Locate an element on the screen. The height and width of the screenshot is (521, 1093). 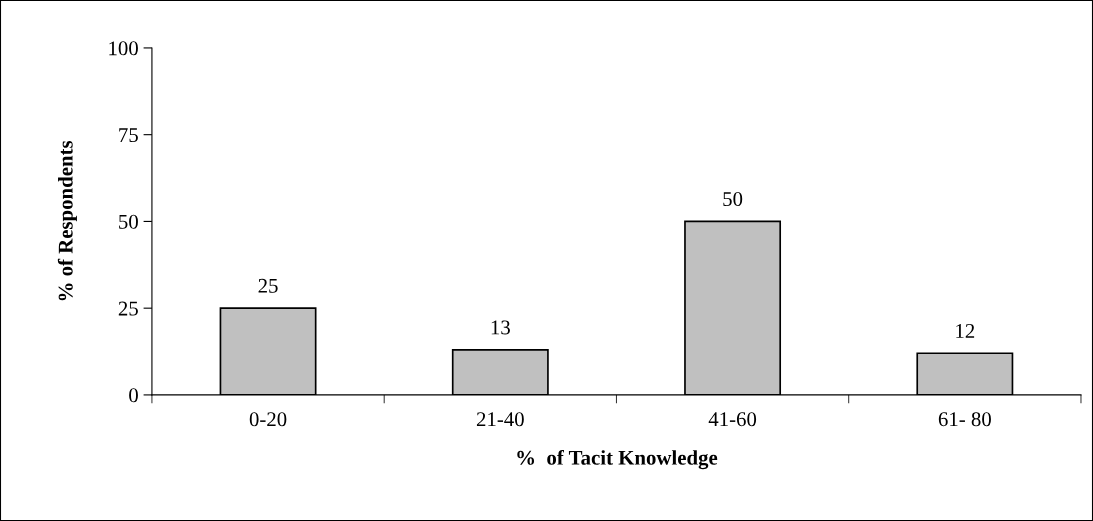
y-tick-label: 100 is located at coordinates (123, 48).